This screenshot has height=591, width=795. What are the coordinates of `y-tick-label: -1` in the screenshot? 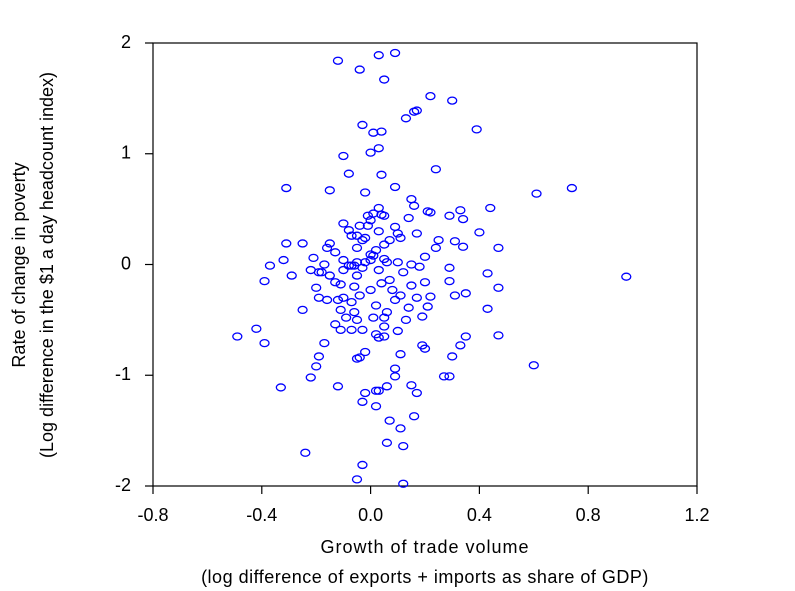 It's located at (123, 374).